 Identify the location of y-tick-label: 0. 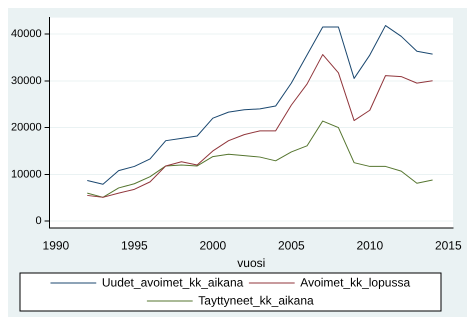
(38, 221).